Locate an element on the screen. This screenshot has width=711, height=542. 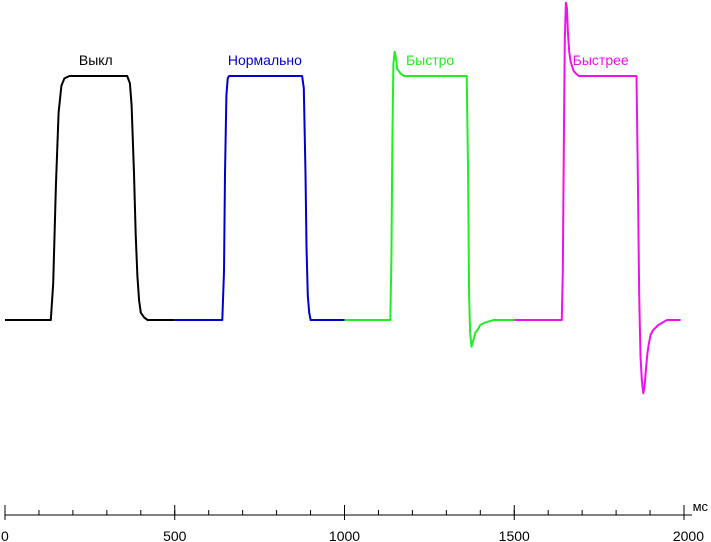
series-label-layer: Выкл Нормально Быстро Быстрее is located at coordinates (354, 60).